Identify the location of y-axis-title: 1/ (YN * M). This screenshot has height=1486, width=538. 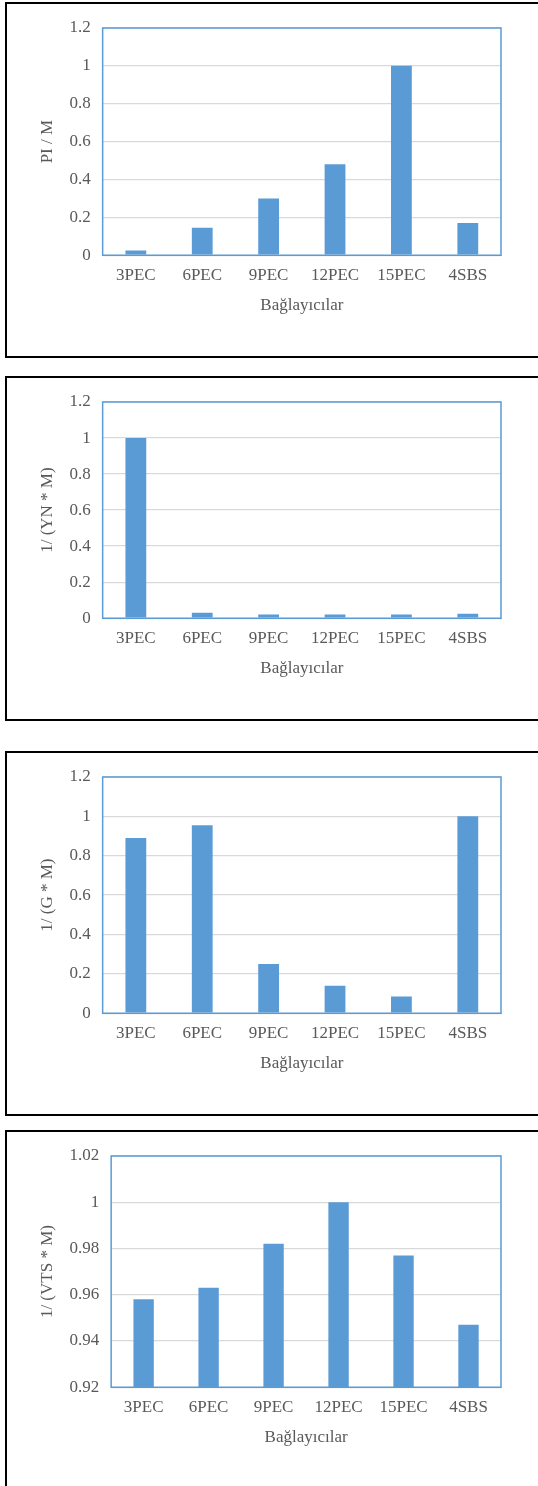
(46, 510).